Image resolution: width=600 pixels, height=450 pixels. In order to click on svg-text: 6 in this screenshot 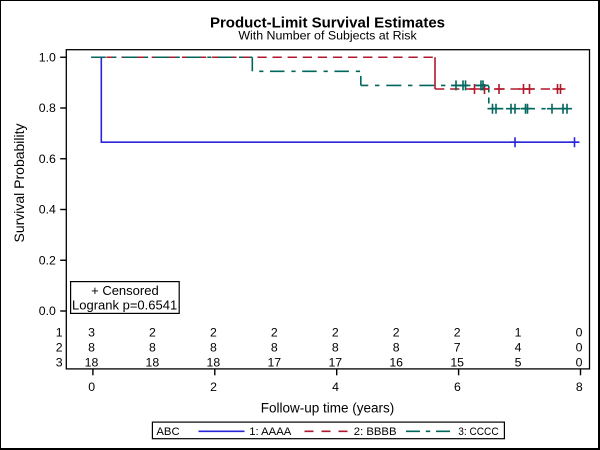, I will do `click(457, 387)`.